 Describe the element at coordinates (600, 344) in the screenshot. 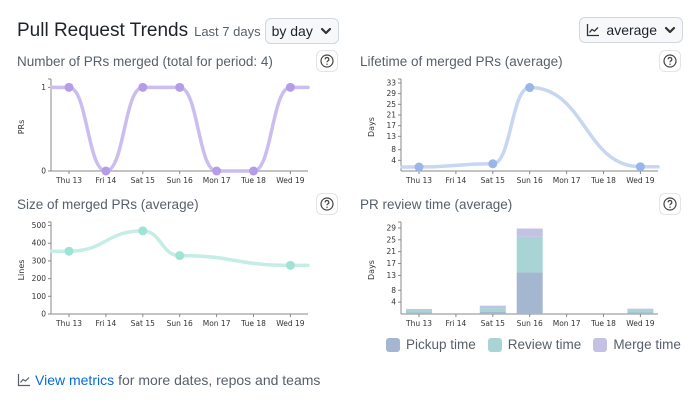

I see `legend-swatch-merge` at that location.